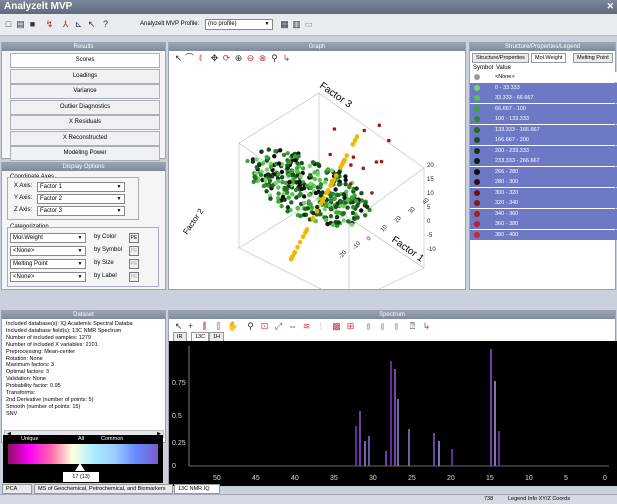  I want to click on document-tab-2: 13C NMR IQ, so click(197, 489).